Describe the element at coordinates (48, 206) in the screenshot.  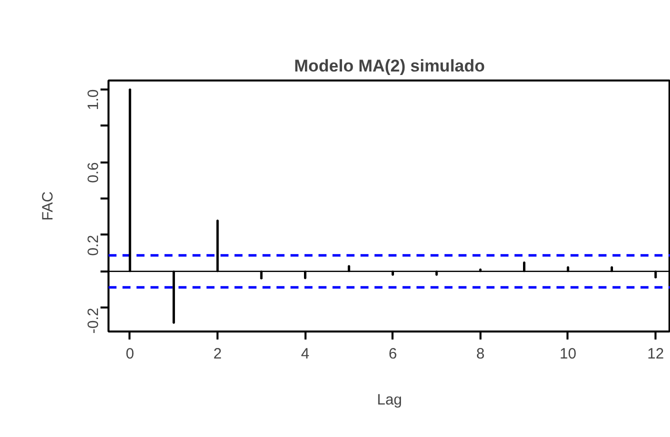
I see `y-axis-title: FAC` at that location.